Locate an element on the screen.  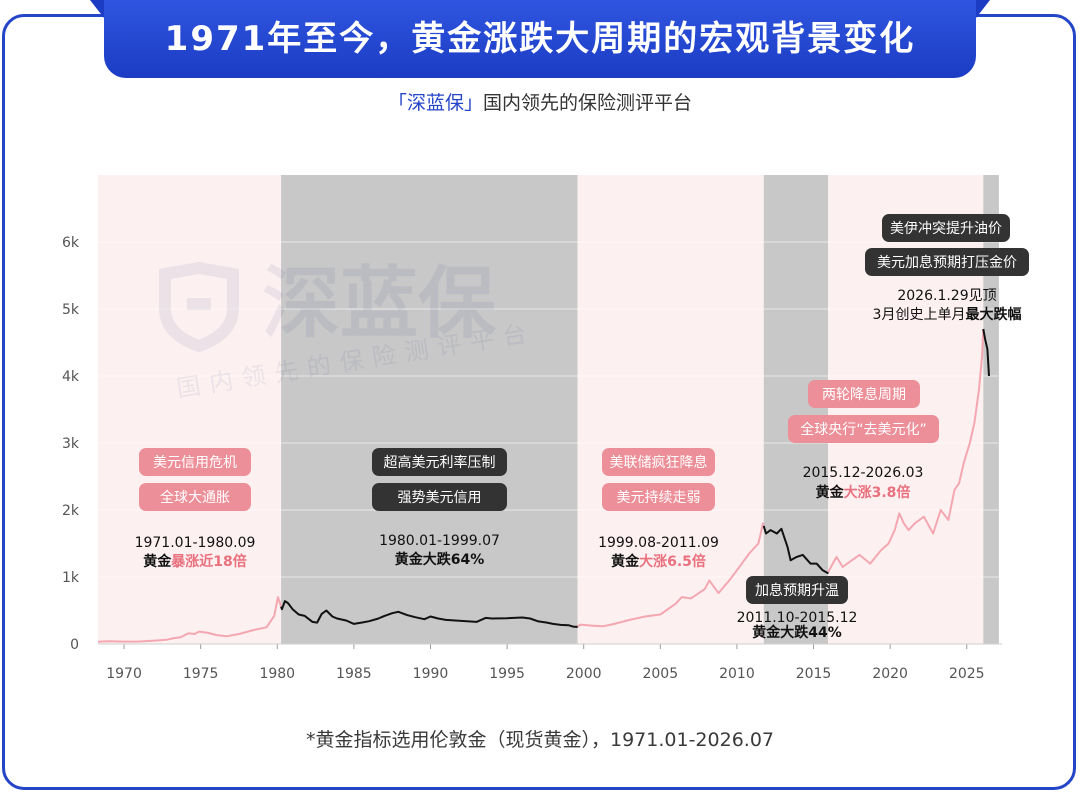
svg-text: 两轮降息周期 is located at coordinates (864, 394).